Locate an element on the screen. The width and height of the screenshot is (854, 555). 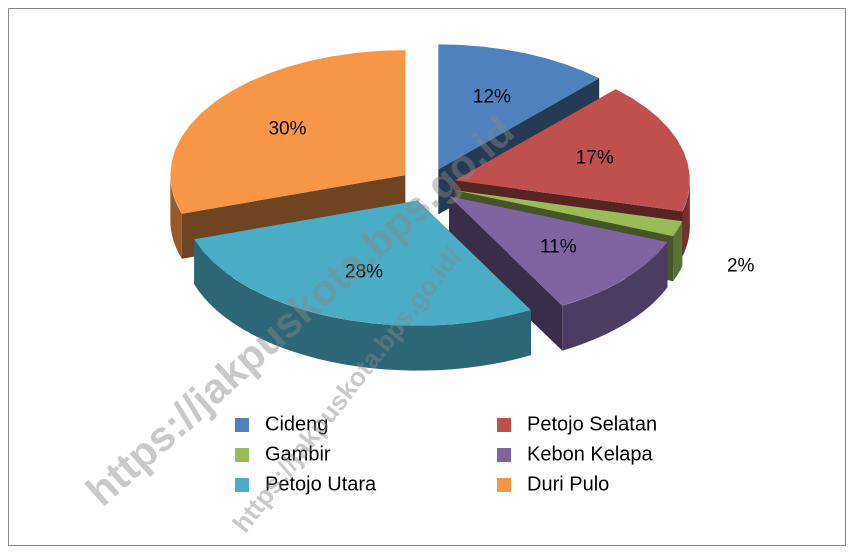
legend-label: Duri Pulo is located at coordinates (568, 484).